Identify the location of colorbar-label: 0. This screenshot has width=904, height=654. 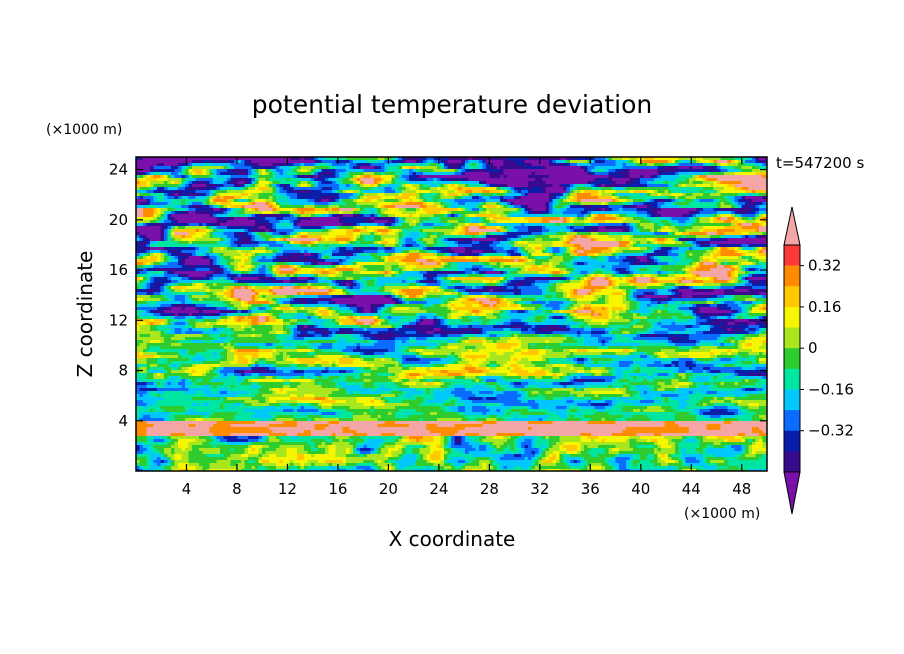
(813, 348).